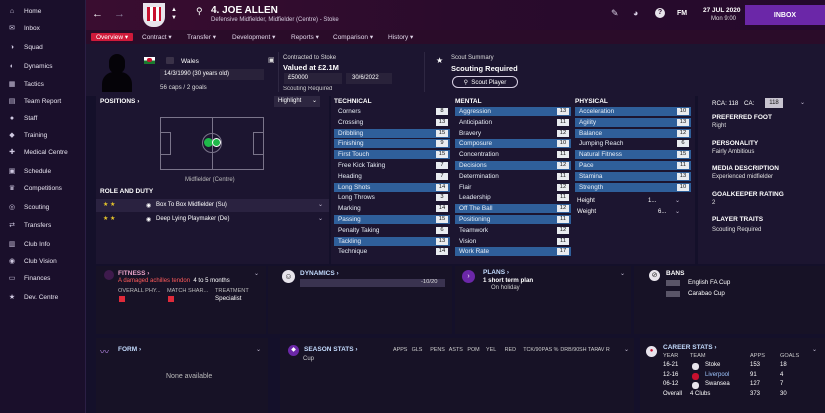 The width and height of the screenshot is (825, 413). I want to click on fitness-title: FITNESS ›, so click(134, 273).